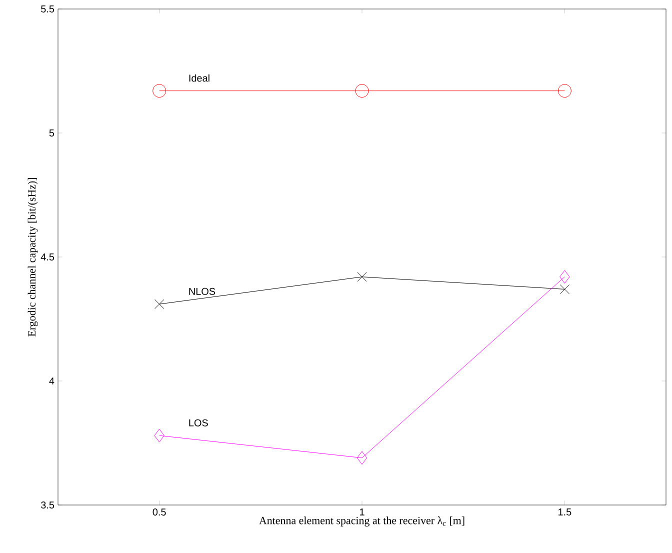 Image resolution: width=672 pixels, height=553 pixels. Describe the element at coordinates (202, 291) in the screenshot. I see `series-label: NLOS` at that location.